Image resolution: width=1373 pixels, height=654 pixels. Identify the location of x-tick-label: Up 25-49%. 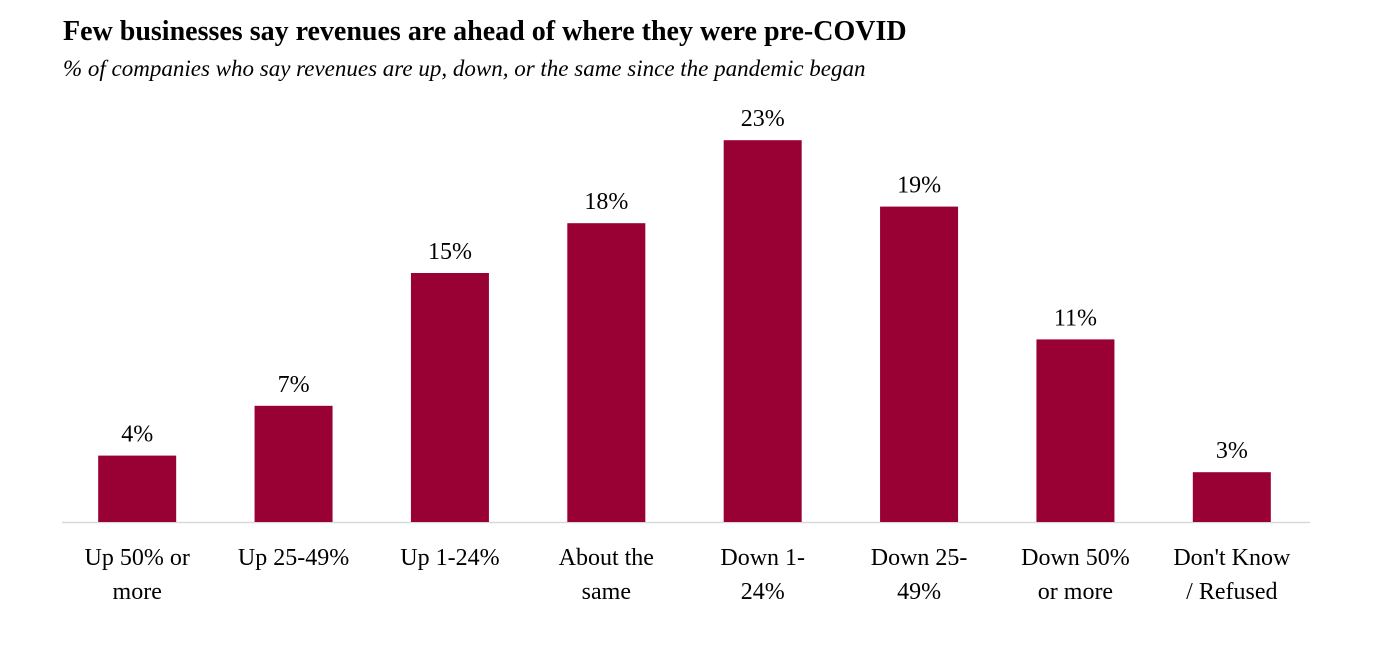
(293, 558).